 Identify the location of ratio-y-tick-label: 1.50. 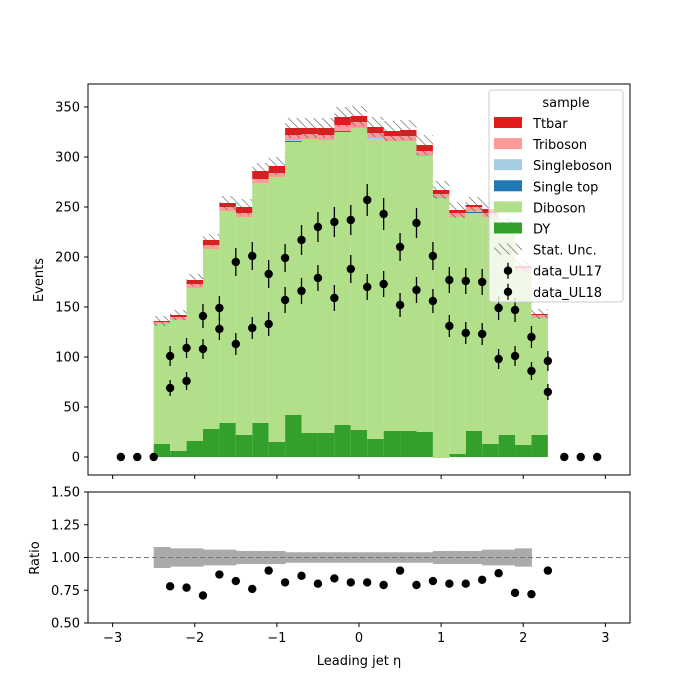
(65, 493).